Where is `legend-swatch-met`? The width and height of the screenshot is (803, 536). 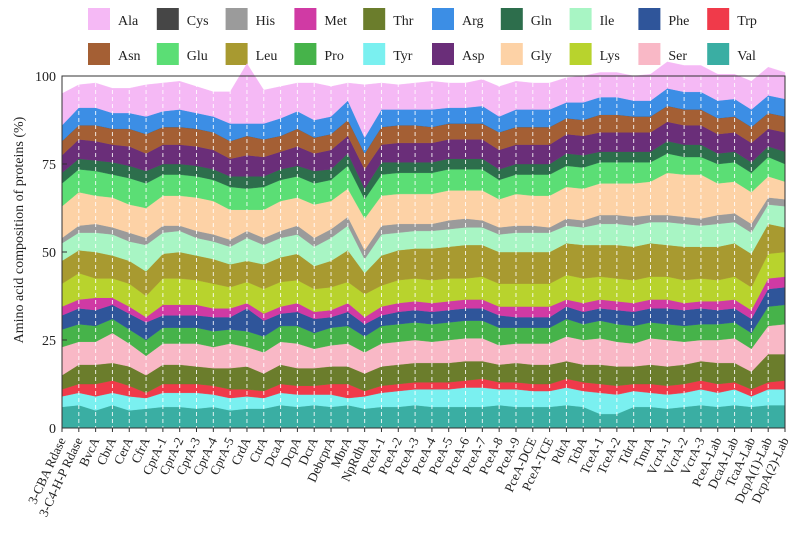
legend-swatch-met is located at coordinates (305, 19).